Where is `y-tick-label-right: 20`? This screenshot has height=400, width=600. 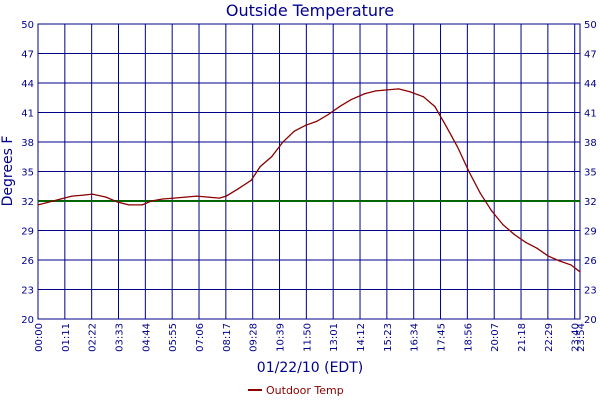 y-tick-label-right: 20 is located at coordinates (590, 320).